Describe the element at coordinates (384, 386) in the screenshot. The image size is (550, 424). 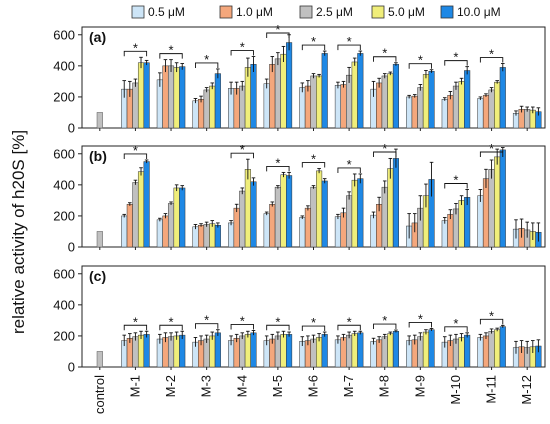
I see `x-tick-label-M-8: M-8` at that location.